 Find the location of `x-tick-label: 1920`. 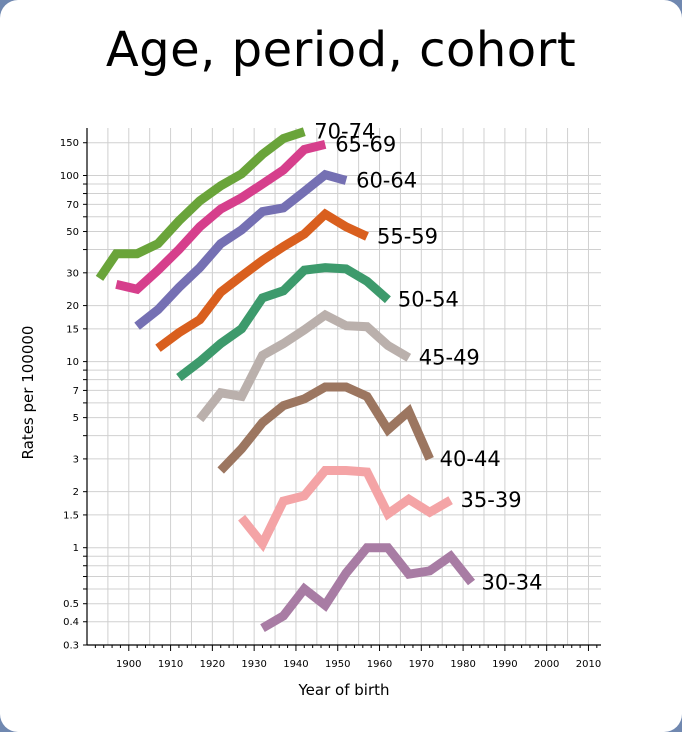

x-tick-label: 1920 is located at coordinates (212, 664).